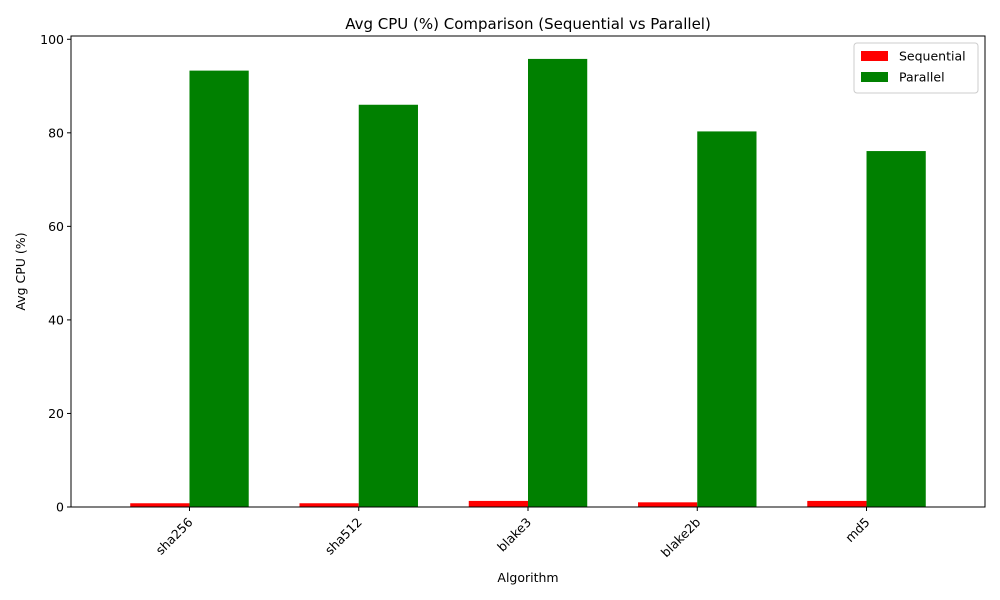 This screenshot has width=1000, height=600. What do you see at coordinates (52, 39) in the screenshot?
I see `y-tick-label: 100` at bounding box center [52, 39].